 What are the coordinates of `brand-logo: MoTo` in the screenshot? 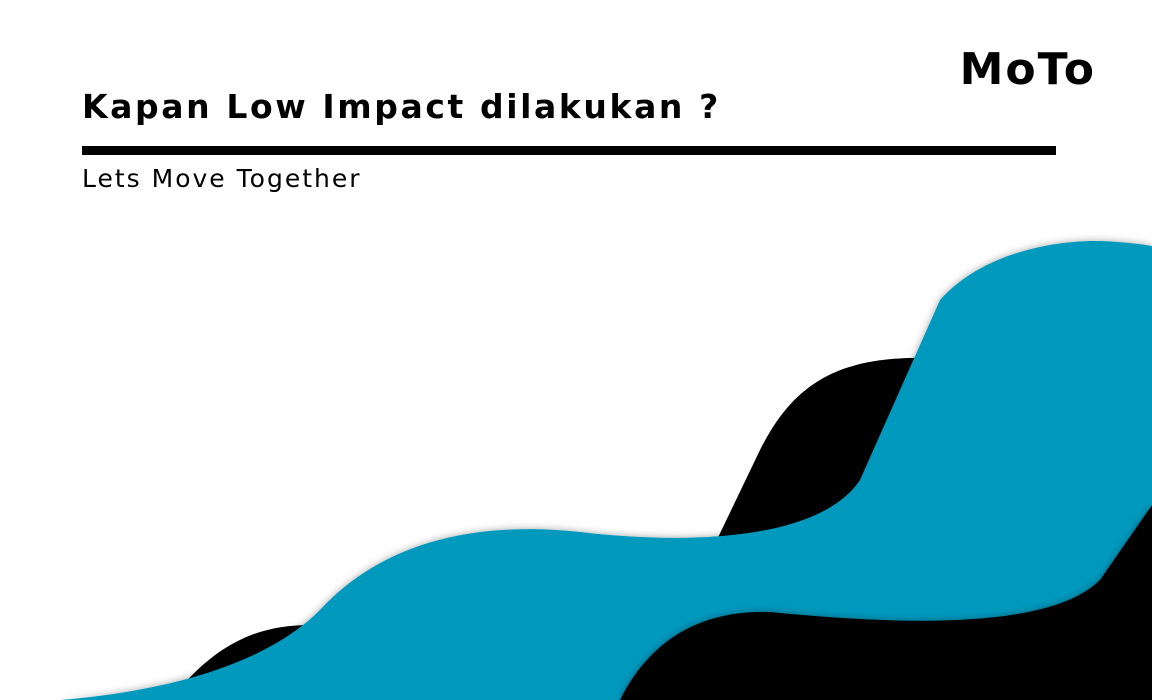 It's located at (1027, 69).